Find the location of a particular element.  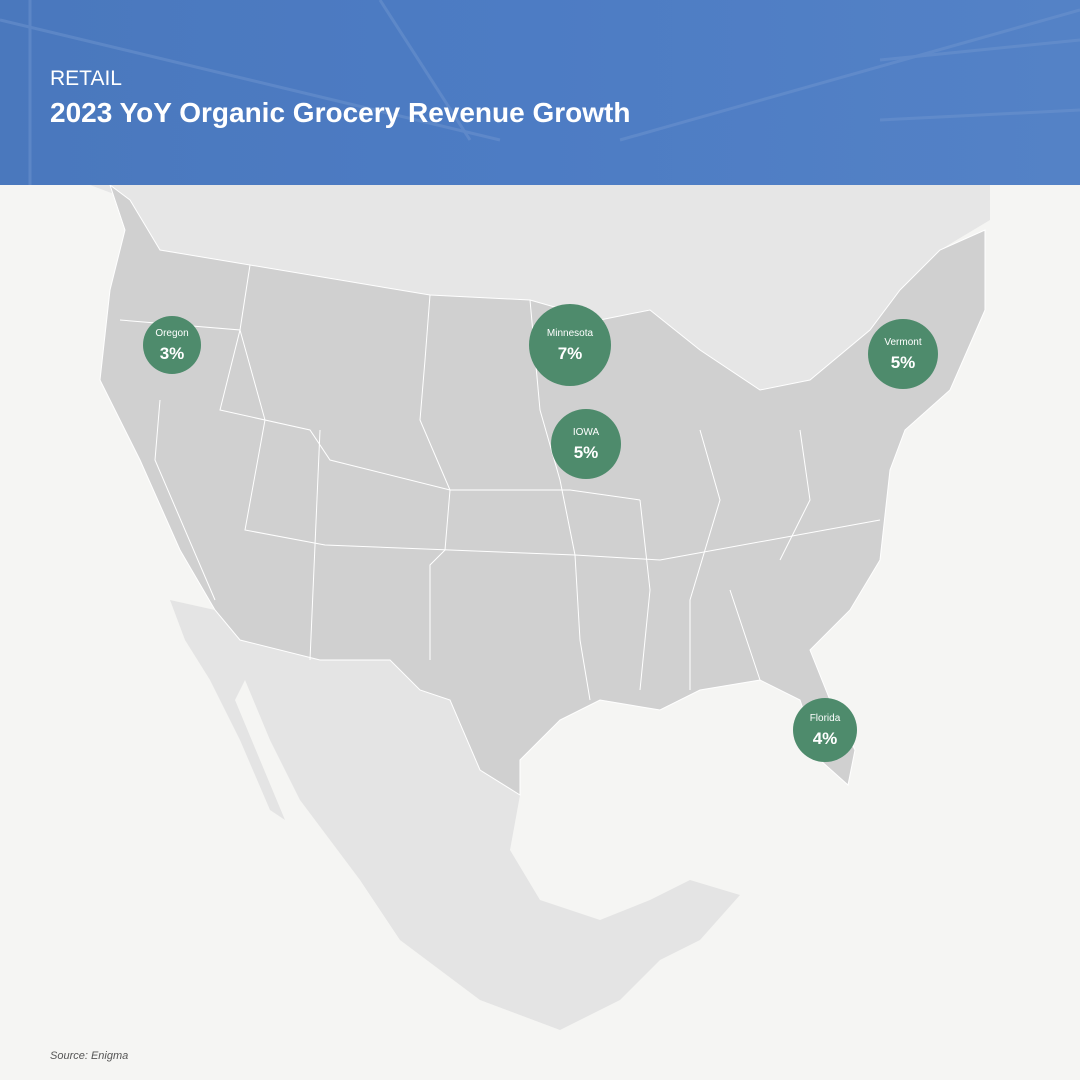

source: Source: Enigma is located at coordinates (89, 1056).